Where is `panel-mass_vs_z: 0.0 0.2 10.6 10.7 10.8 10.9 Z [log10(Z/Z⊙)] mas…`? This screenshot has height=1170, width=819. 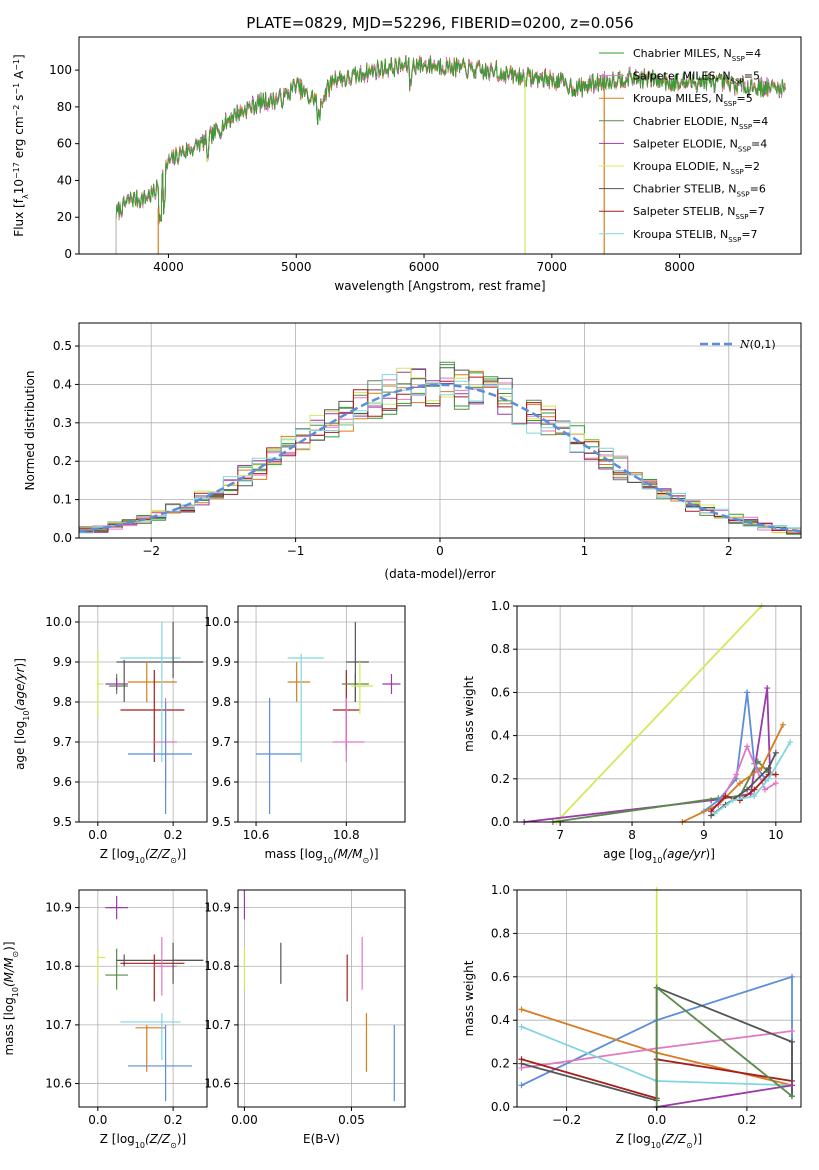 panel-mass_vs_z: 0.0 0.2 10.6 10.7 10.8 10.9 Z [log10(Z/Z⊙)] mas… is located at coordinates (105, 1019).